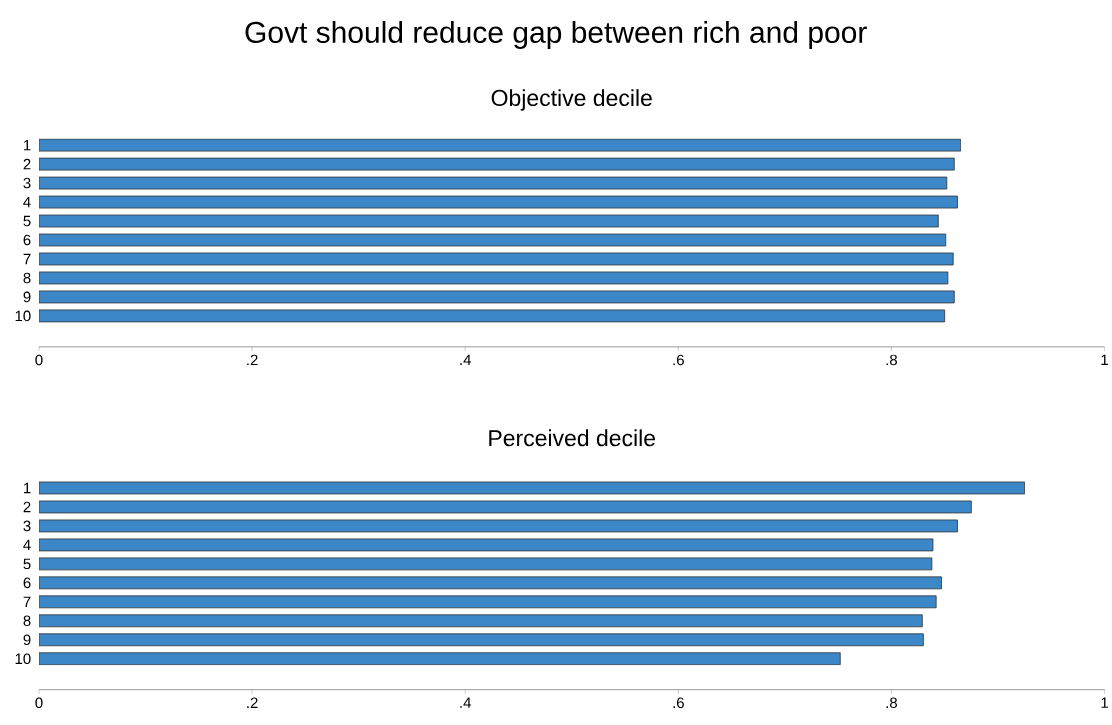 The width and height of the screenshot is (1112, 725). What do you see at coordinates (571, 100) in the screenshot?
I see `chart-subtitle: Objective decile` at bounding box center [571, 100].